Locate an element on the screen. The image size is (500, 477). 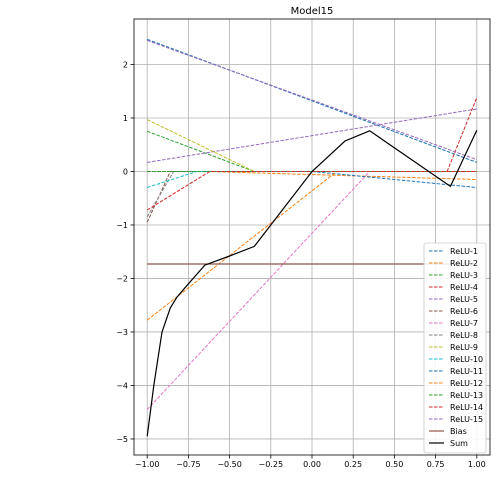
x-tick-label: −0.75 is located at coordinates (188, 464).